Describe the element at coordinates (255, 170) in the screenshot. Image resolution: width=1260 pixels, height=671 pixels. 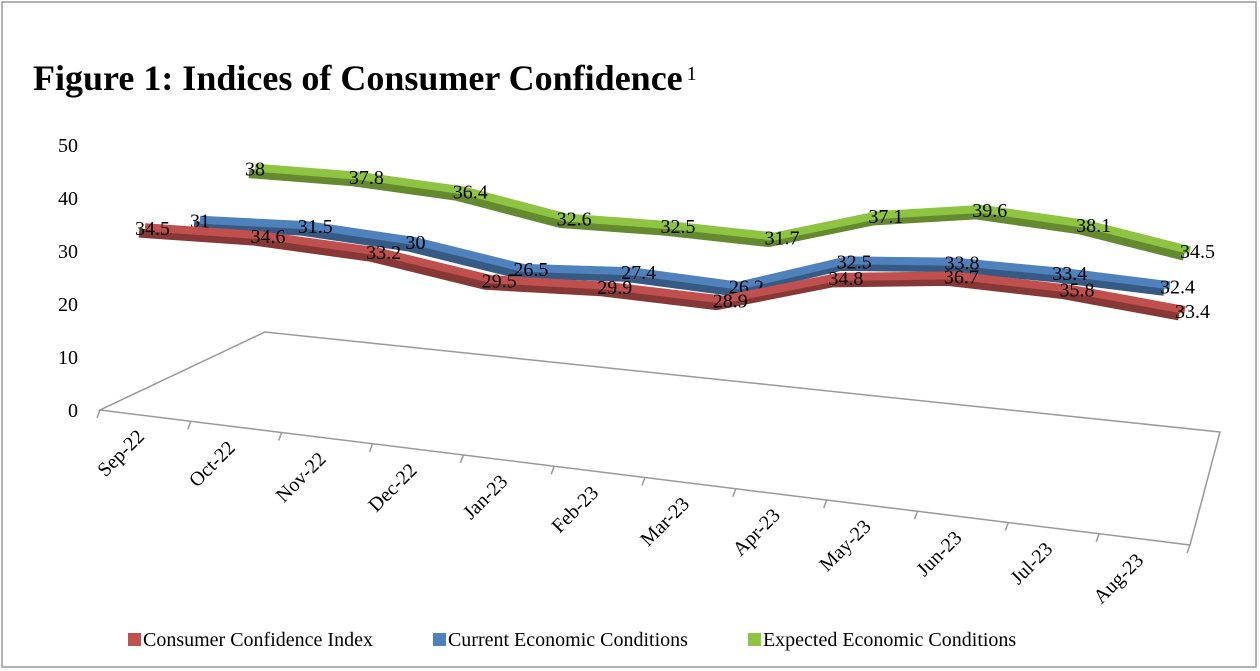
I see `data-label: 38` at that location.